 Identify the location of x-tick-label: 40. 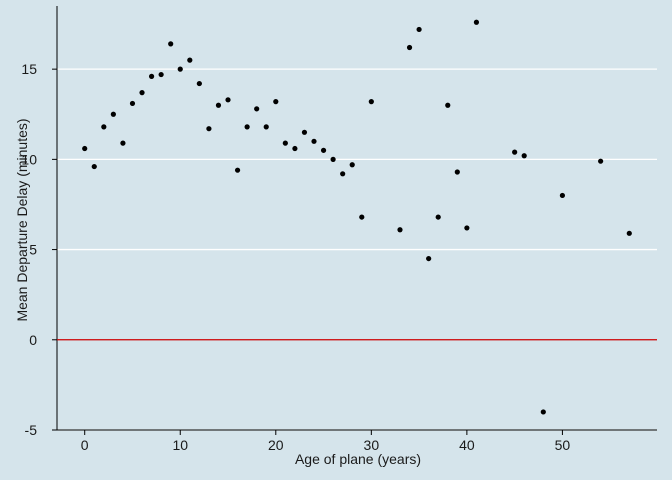
(467, 445).